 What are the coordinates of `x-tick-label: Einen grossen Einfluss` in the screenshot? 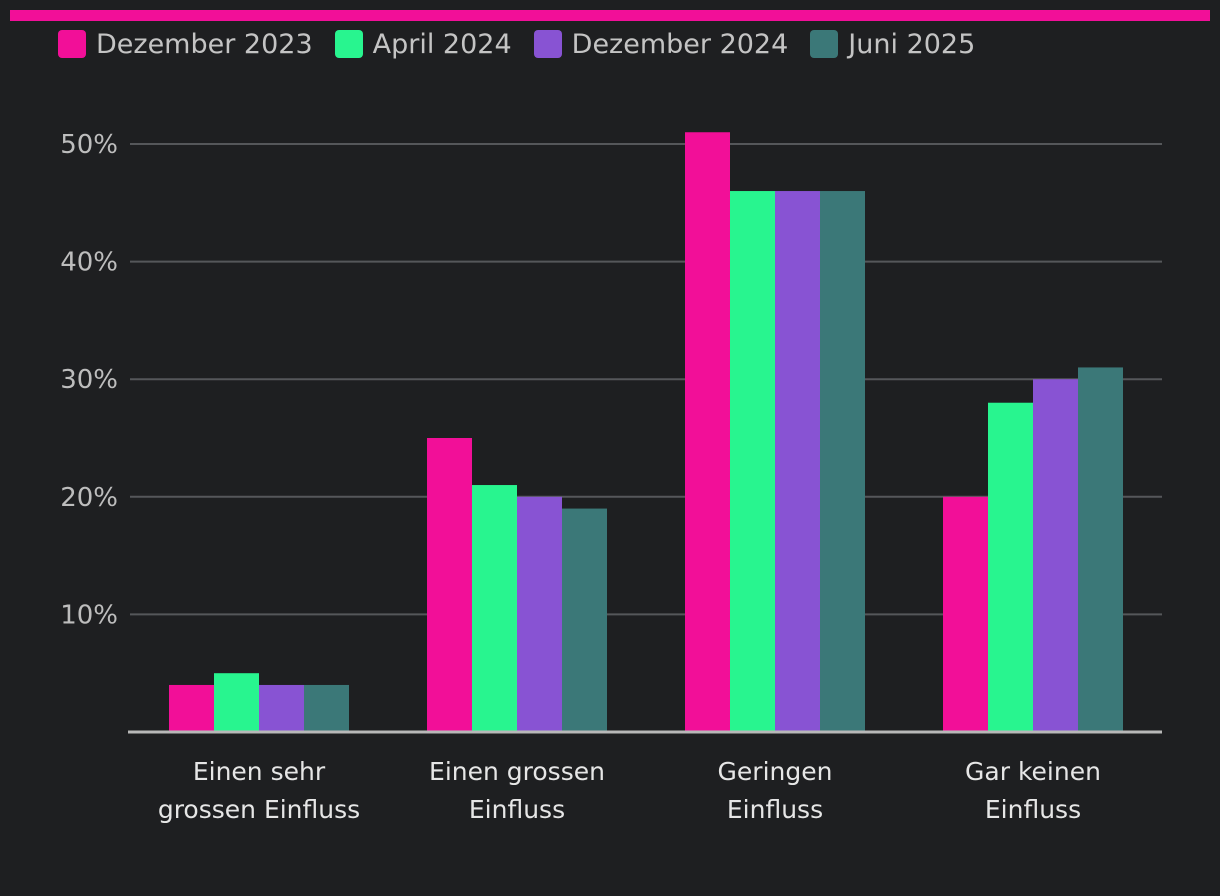 It's located at (517, 790).